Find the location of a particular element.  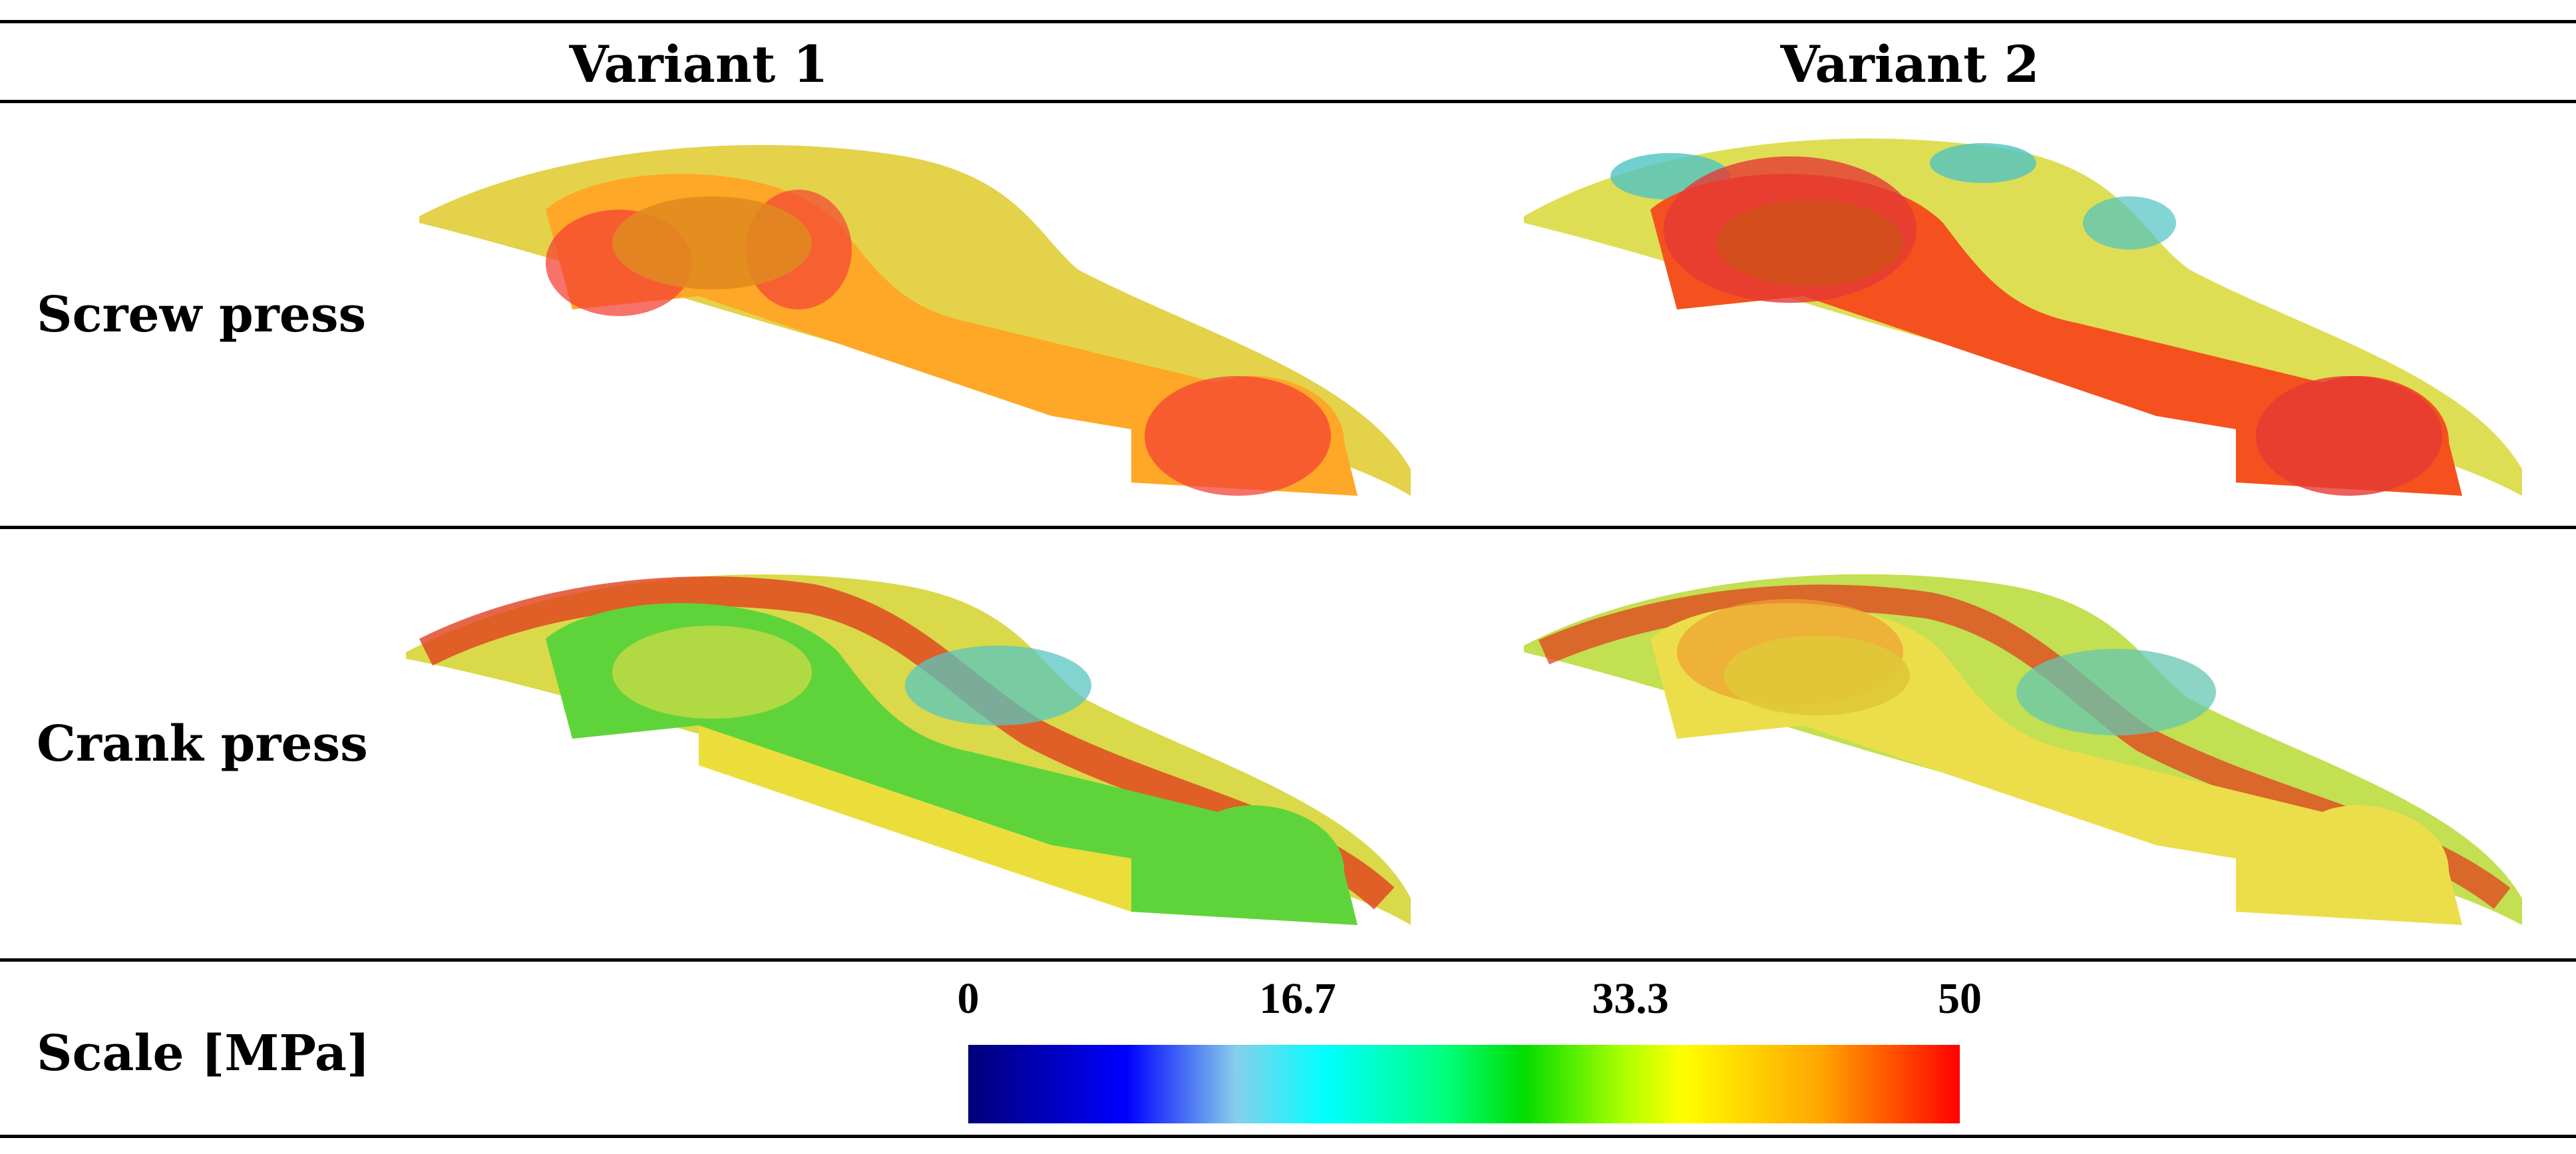

header-rule is located at coordinates (1288, 102).